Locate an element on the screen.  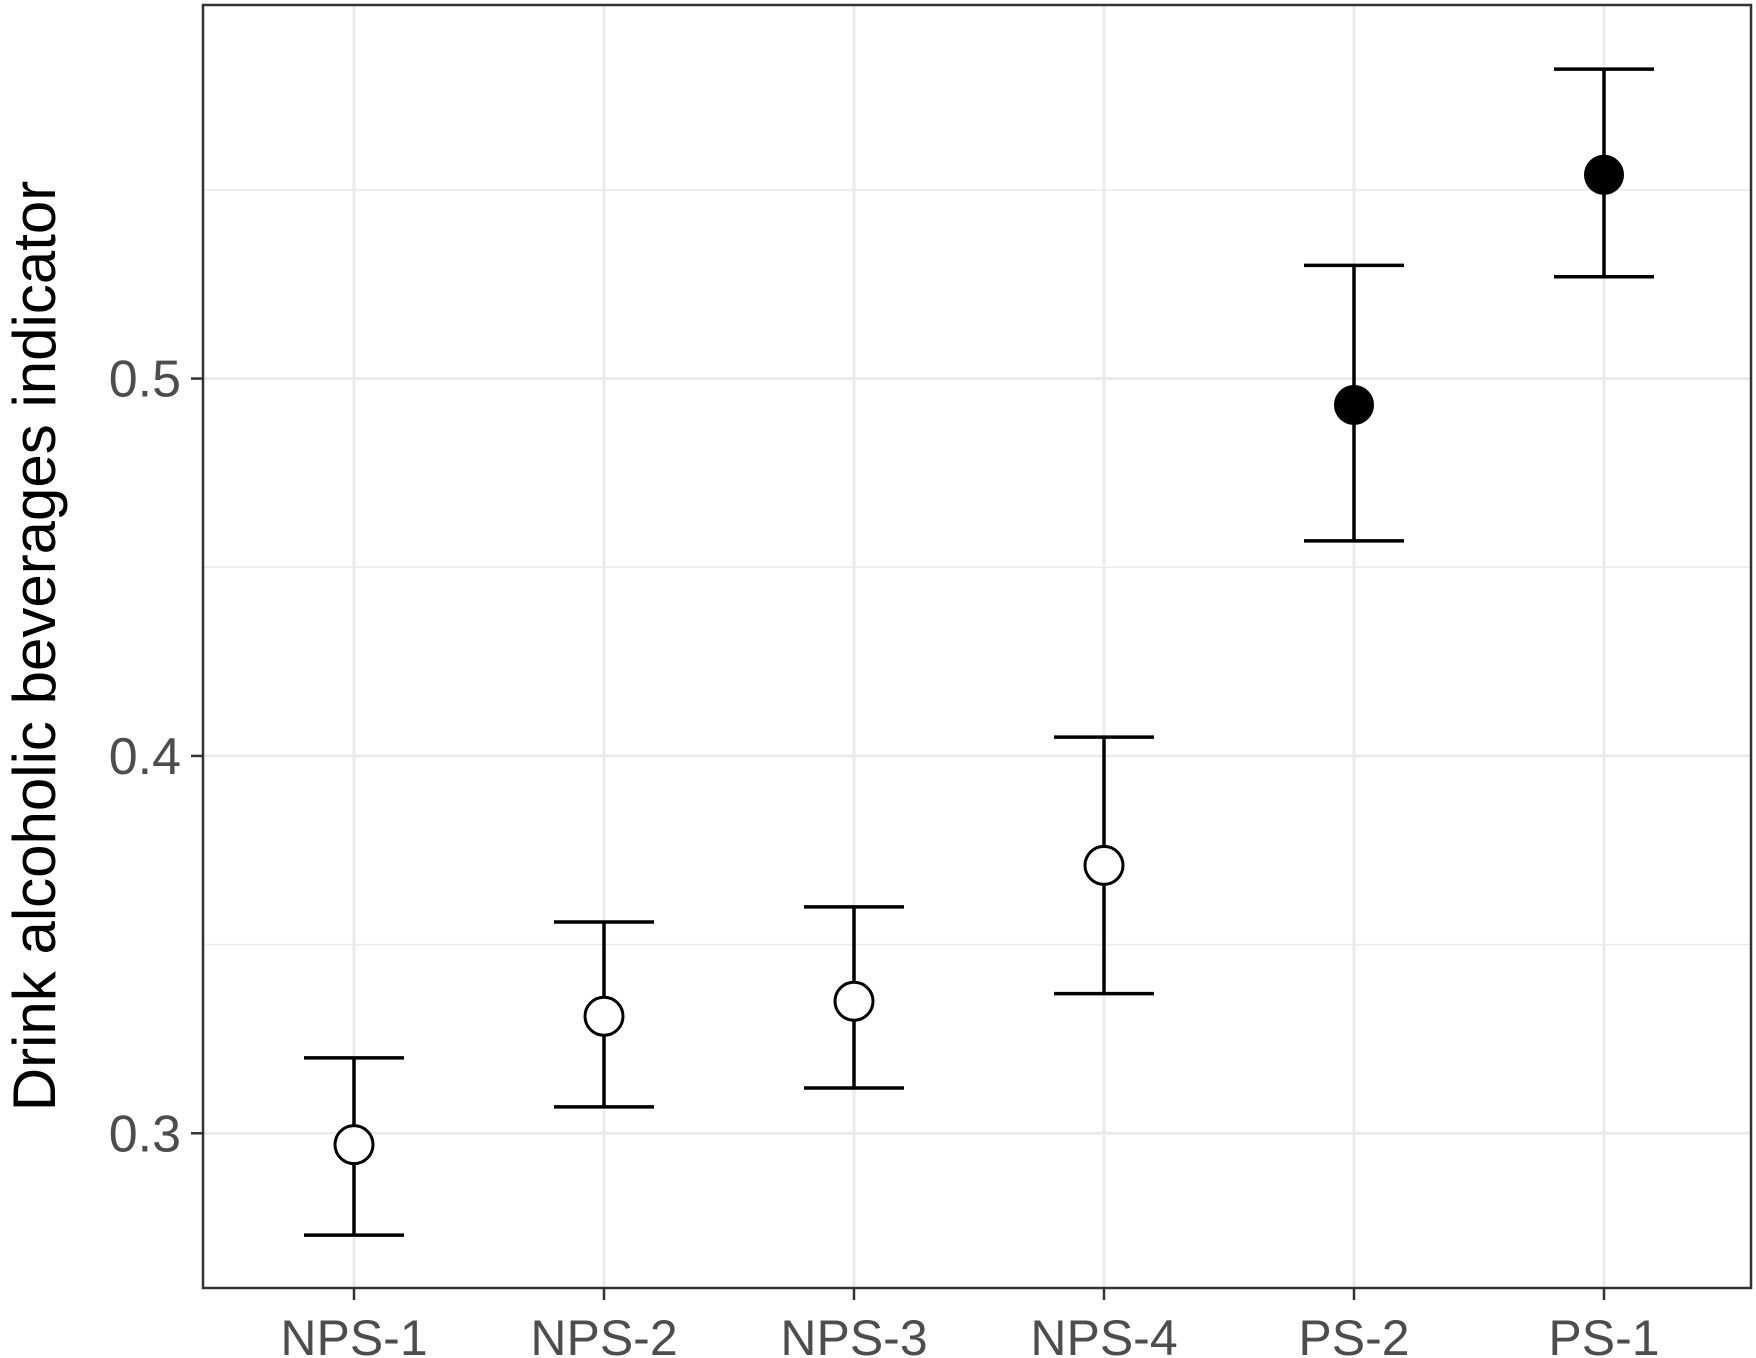
y-tick-label: 0.3 is located at coordinates (145, 1134).